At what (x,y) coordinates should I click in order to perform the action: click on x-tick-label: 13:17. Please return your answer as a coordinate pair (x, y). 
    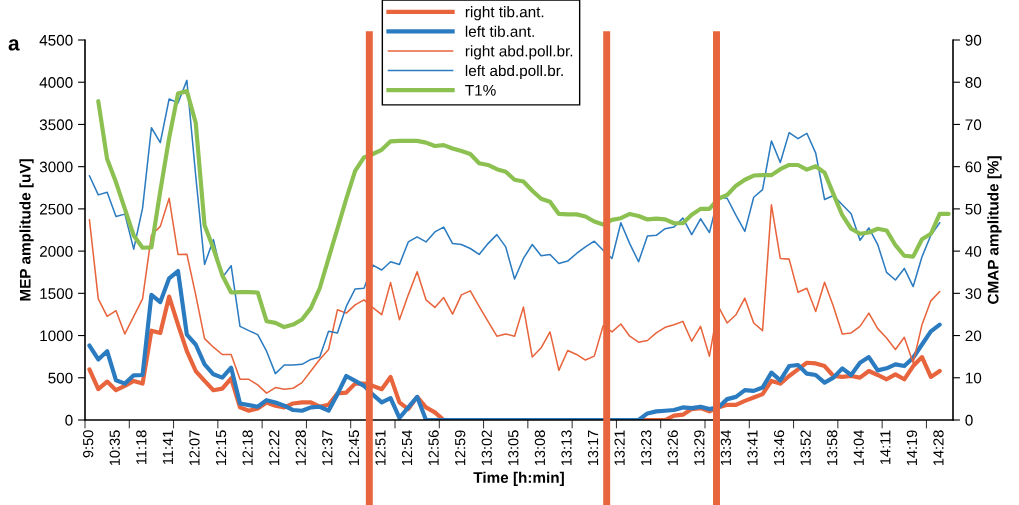
    Looking at the image, I should click on (593, 448).